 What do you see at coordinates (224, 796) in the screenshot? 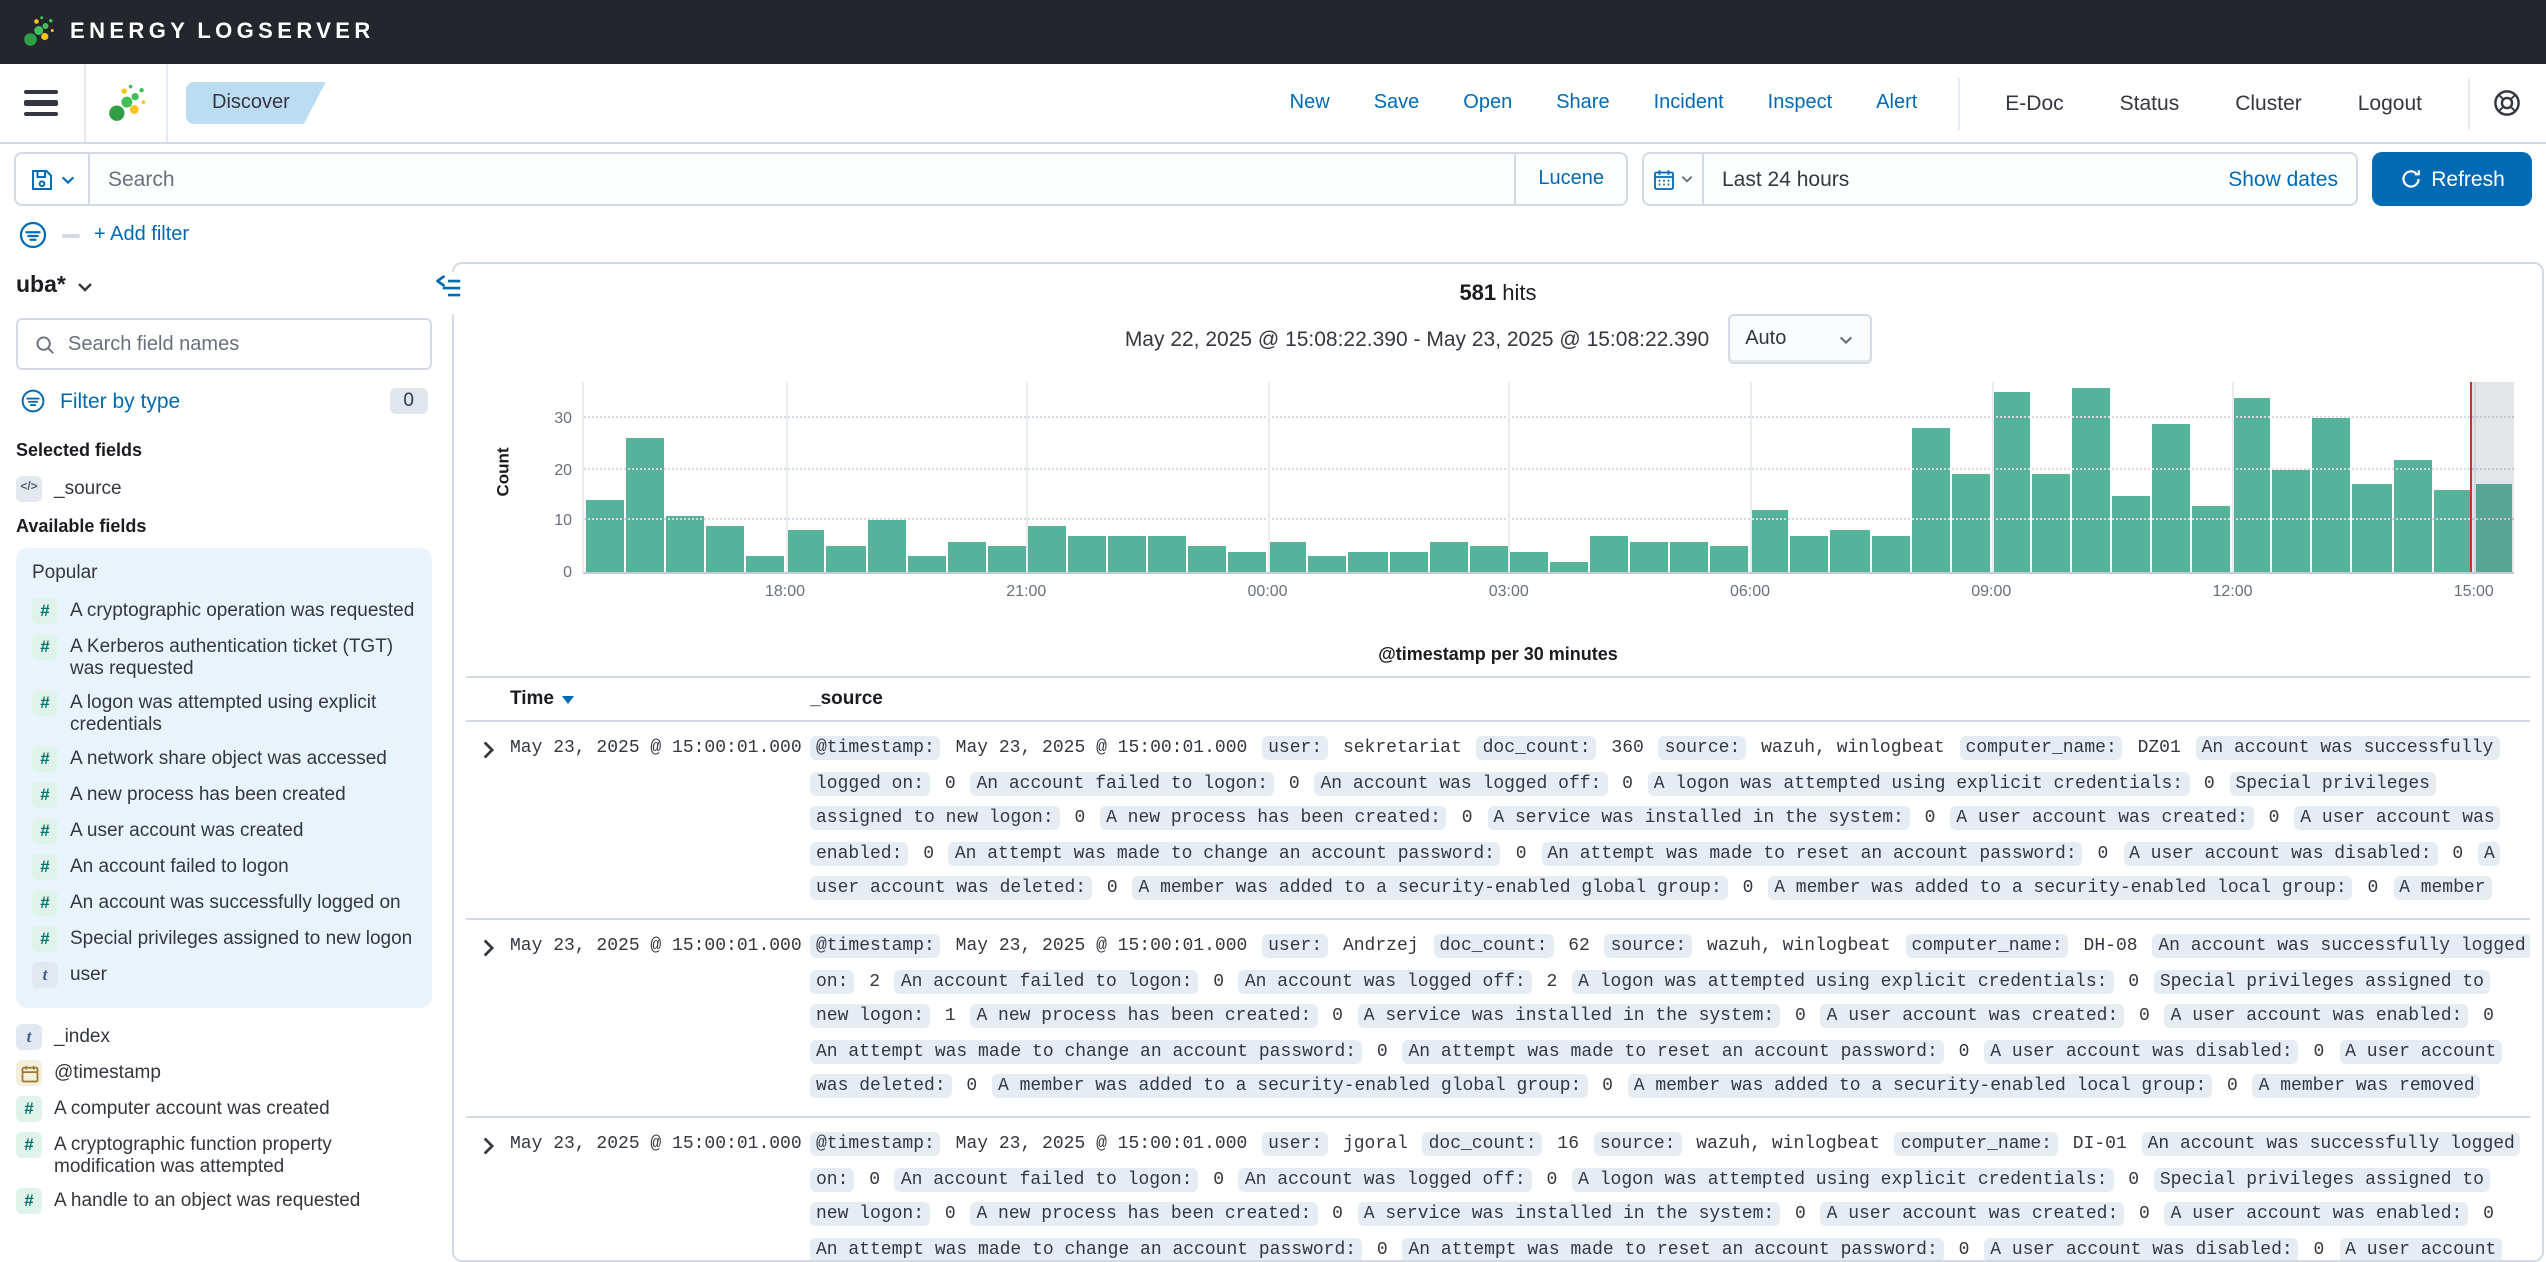
I see `field-item-a-new-process-has-been-created: # A new process has been created` at bounding box center [224, 796].